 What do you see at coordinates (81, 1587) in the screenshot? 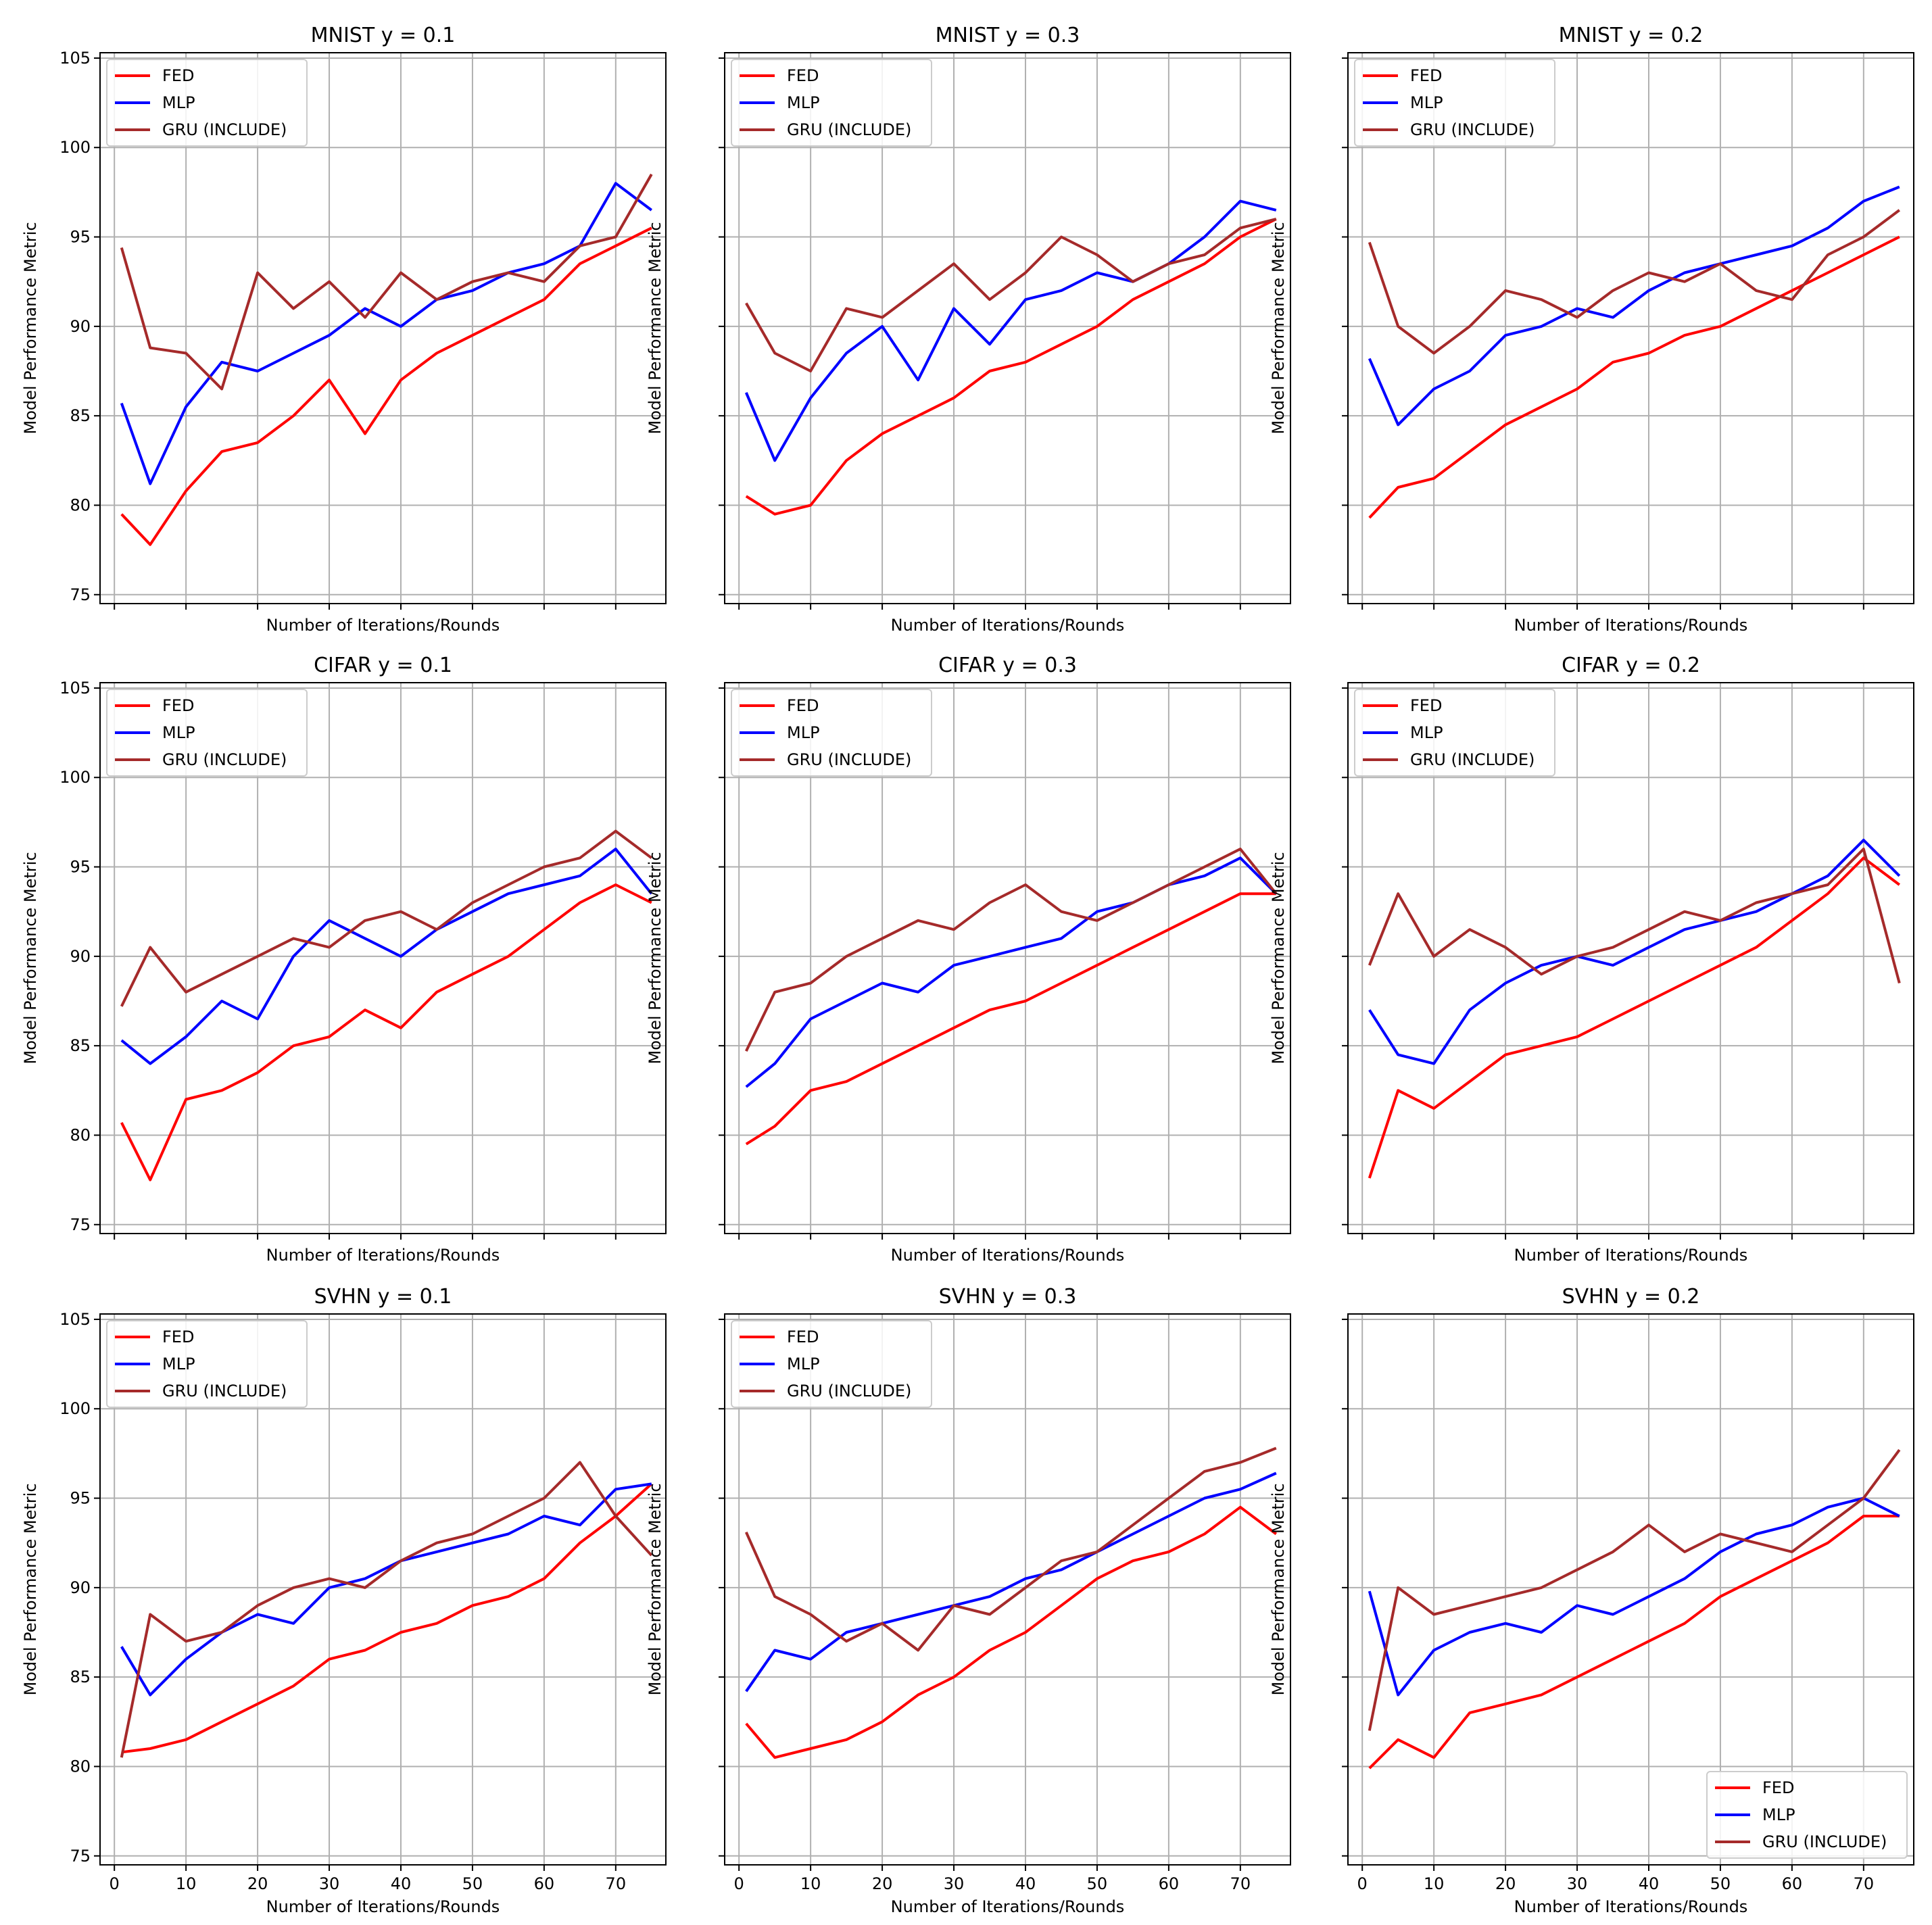
I see `y-tick-label: 90` at bounding box center [81, 1587].